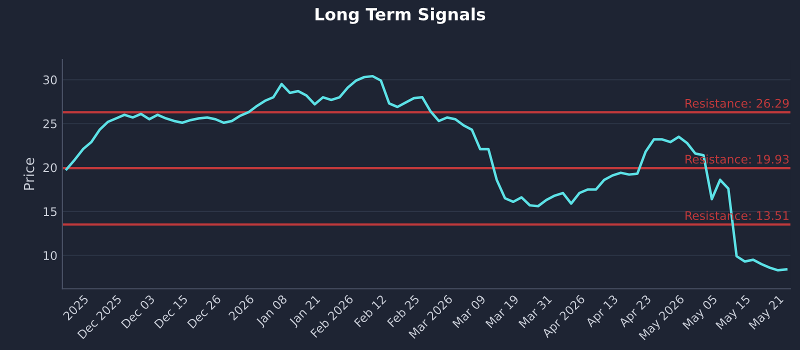  What do you see at coordinates (272, 311) in the screenshot?
I see `x-tick-label: Jan 08` at bounding box center [272, 311].